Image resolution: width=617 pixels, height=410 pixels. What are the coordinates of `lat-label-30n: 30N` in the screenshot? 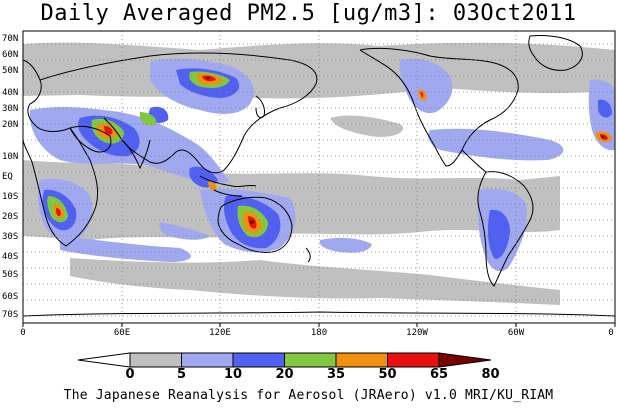 It's located at (10, 109).